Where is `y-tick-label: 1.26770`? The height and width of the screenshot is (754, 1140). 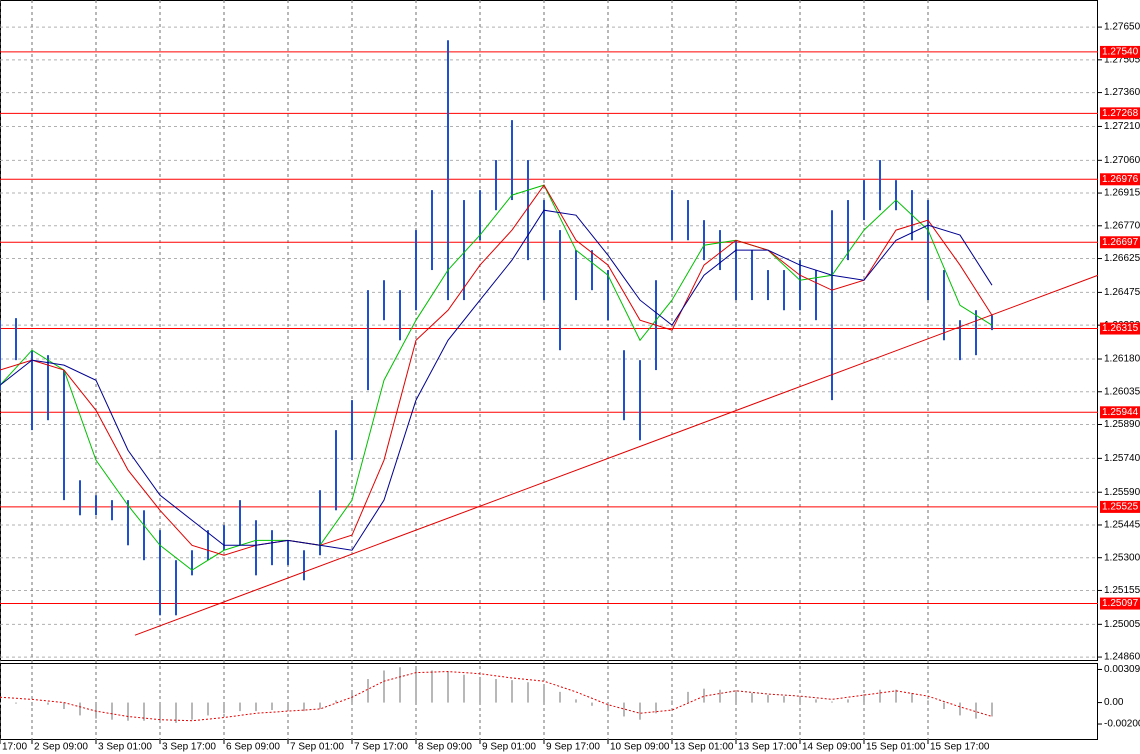
y-tick-label: 1.26770 is located at coordinates (1122, 225).